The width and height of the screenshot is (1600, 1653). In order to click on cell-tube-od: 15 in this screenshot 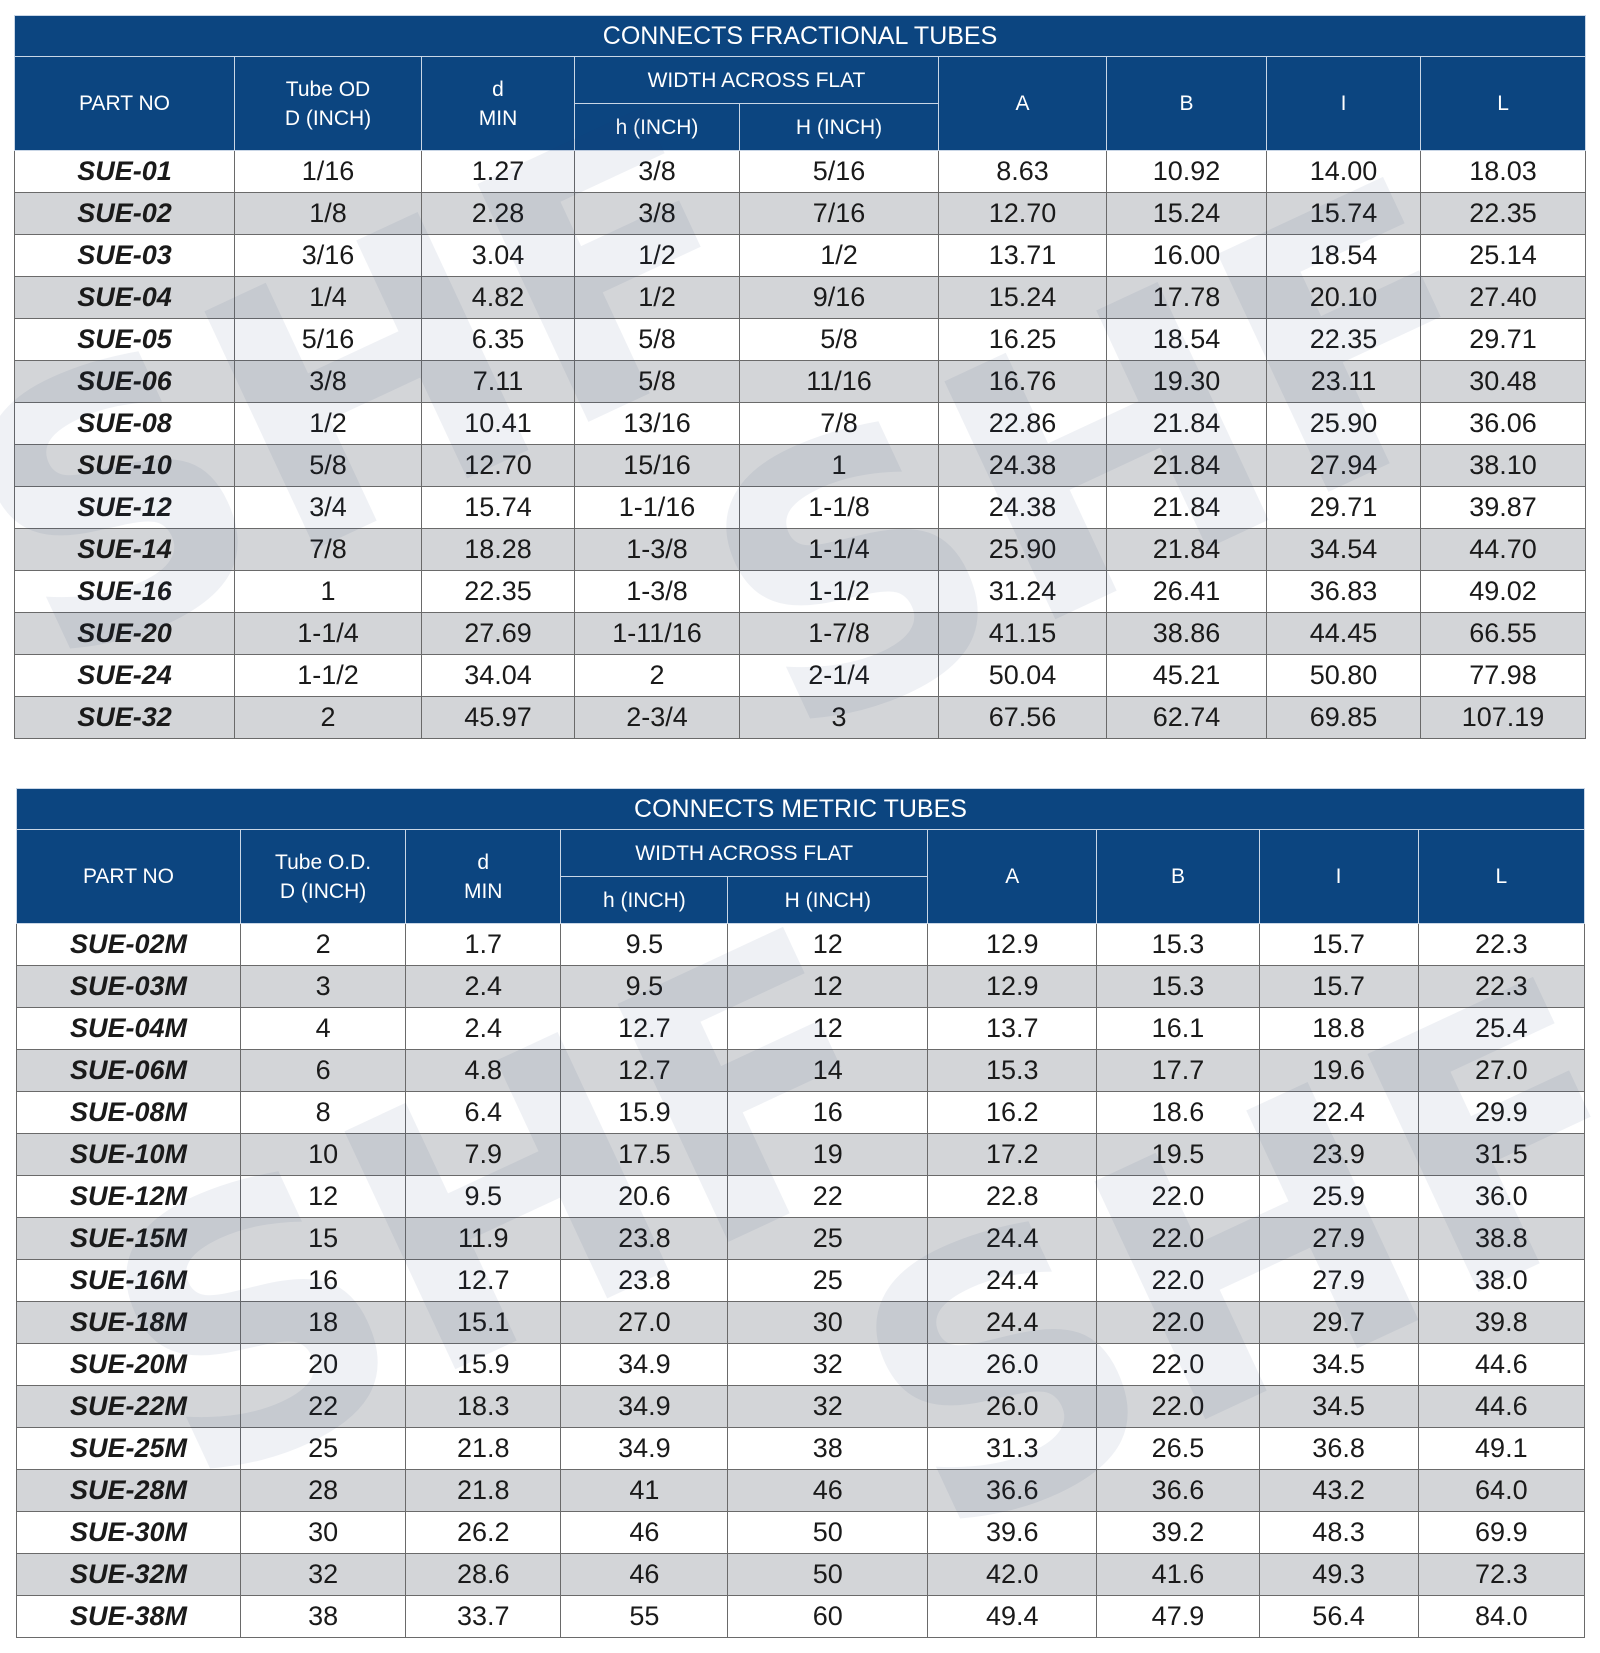, I will do `click(323, 1238)`.